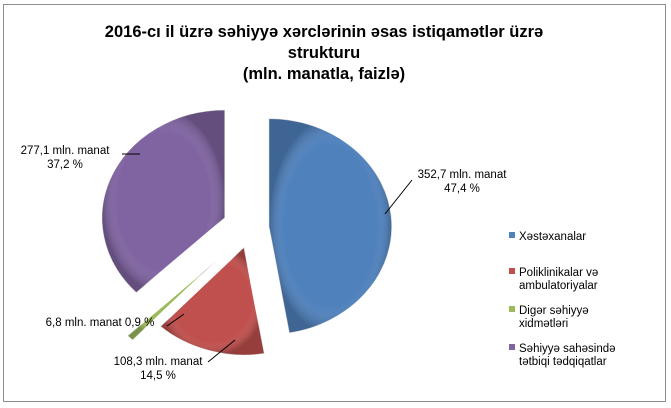 The image size is (671, 408). I want to click on legend-label-3-line-1: Digər səhiyyə, so click(554, 311).